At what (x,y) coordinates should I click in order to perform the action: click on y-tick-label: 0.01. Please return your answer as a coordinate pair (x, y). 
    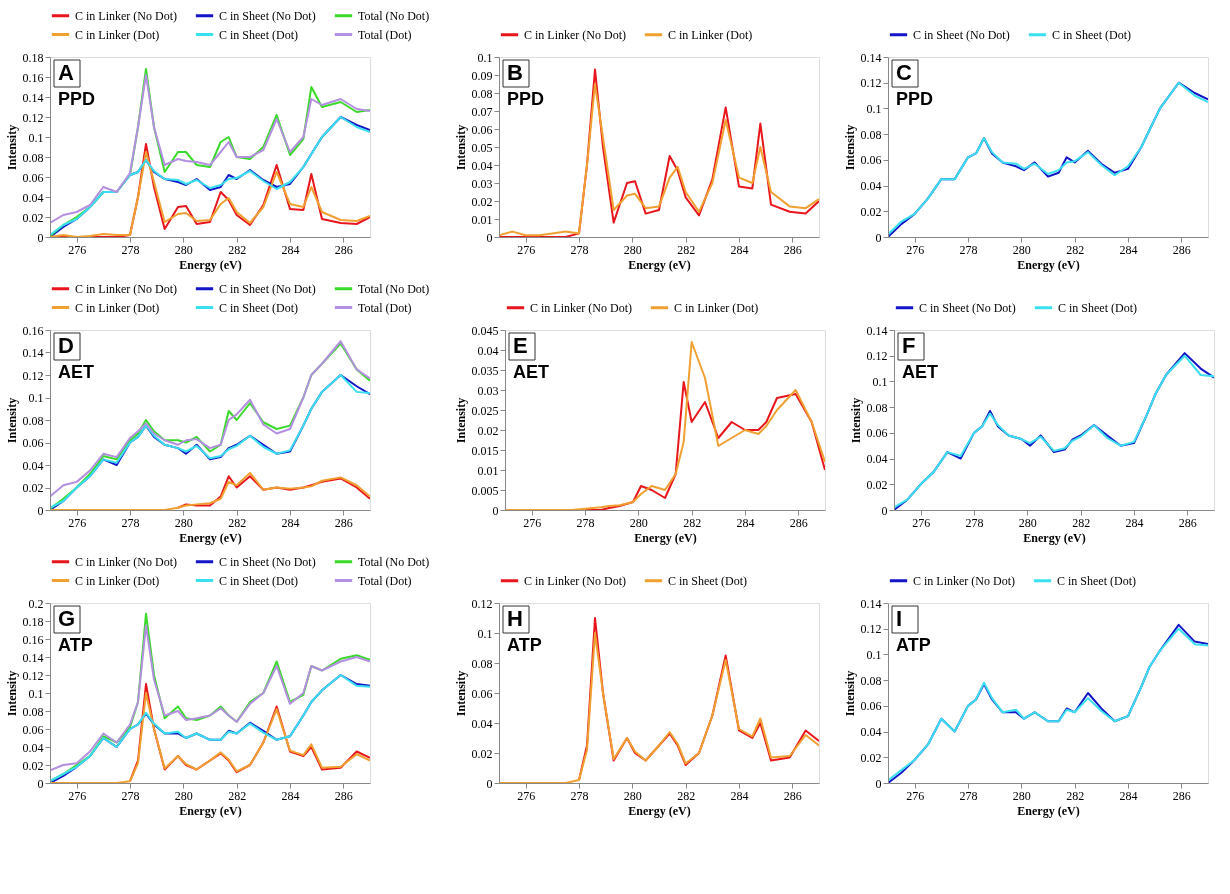
    Looking at the image, I should click on (482, 219).